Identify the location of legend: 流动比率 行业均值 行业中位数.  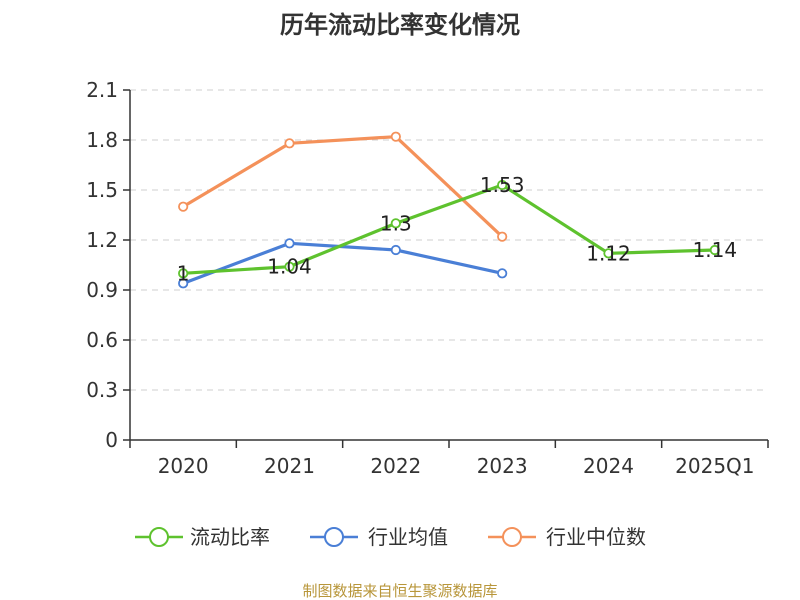
(390, 537).